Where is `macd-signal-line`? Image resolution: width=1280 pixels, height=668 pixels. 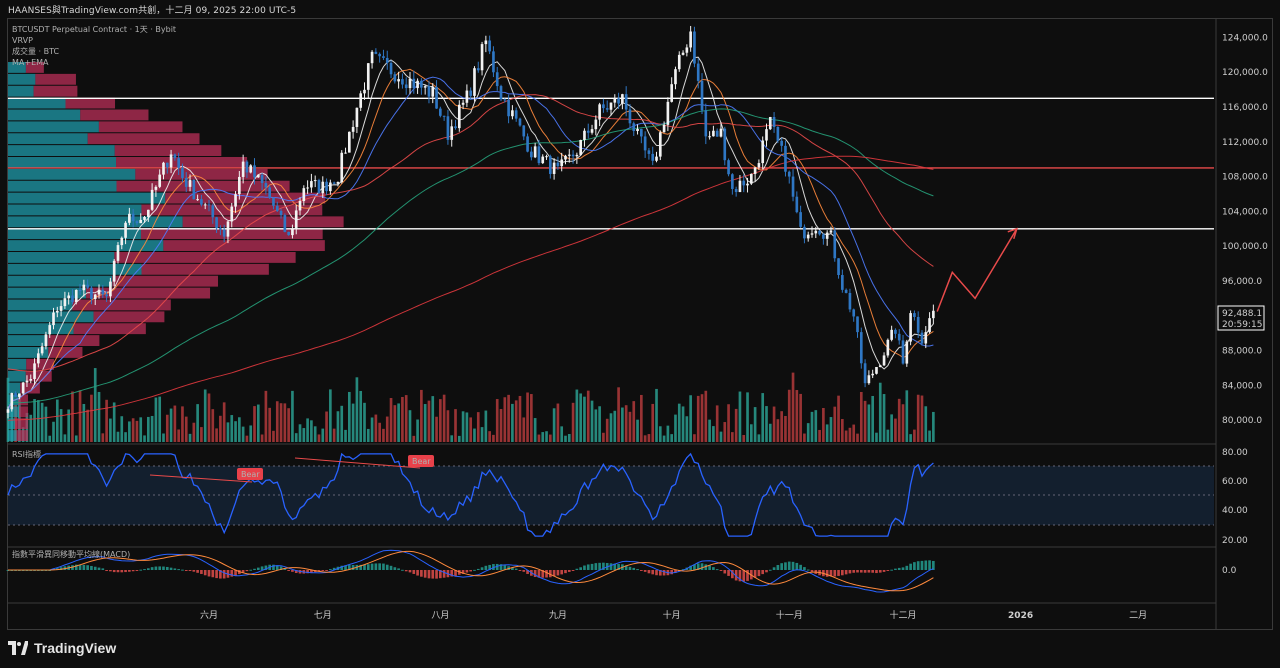 macd-signal-line is located at coordinates (471, 571).